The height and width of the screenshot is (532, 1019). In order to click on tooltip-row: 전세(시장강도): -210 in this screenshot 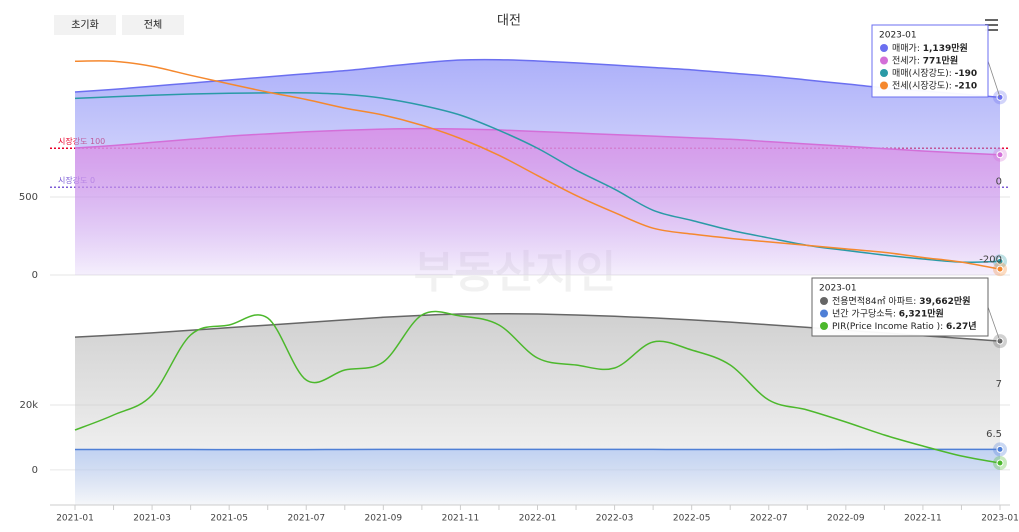, I will do `click(934, 85)`.